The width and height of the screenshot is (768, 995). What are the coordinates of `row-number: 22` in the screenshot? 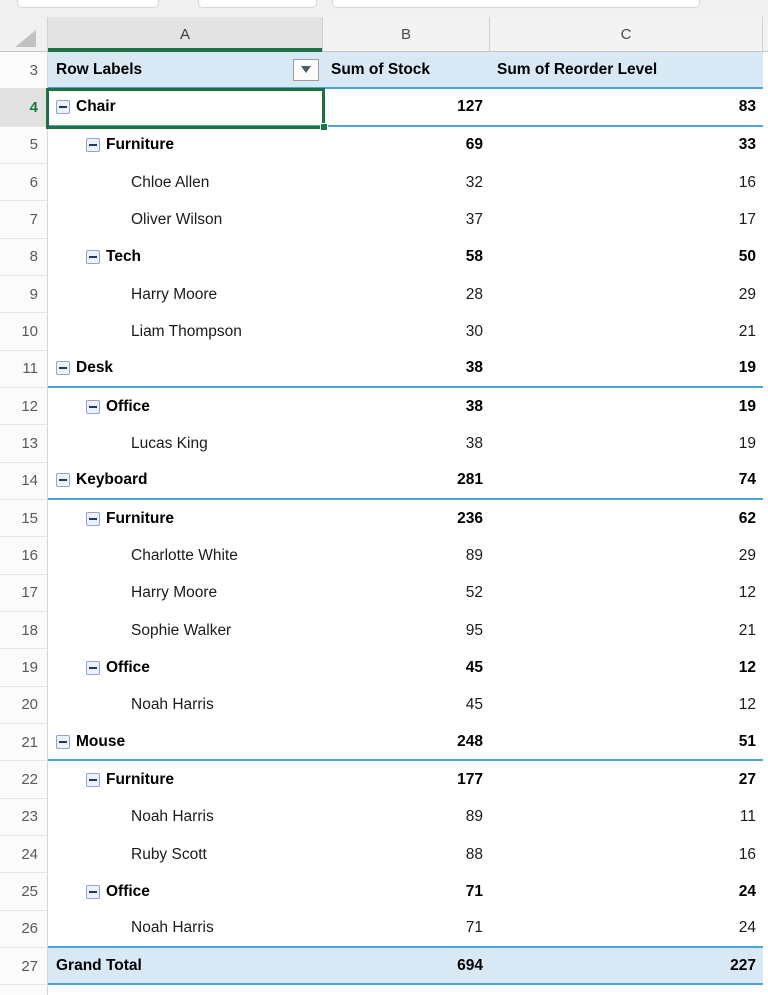 It's located at (24, 780).